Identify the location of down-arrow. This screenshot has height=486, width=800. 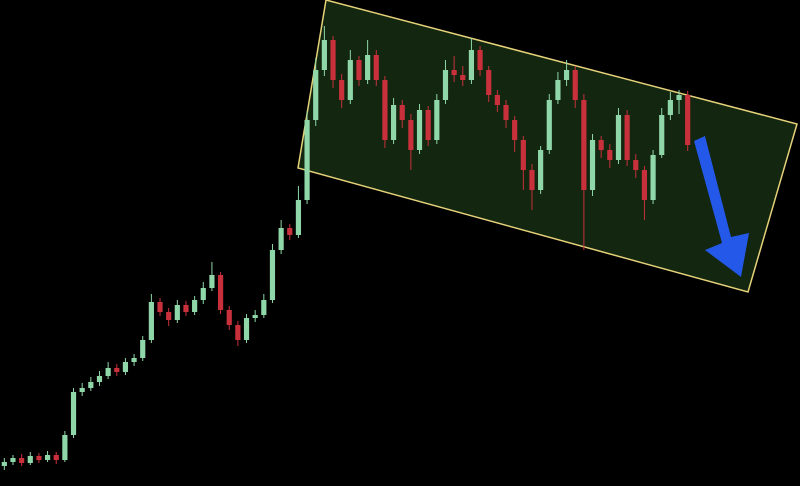
(721, 206).